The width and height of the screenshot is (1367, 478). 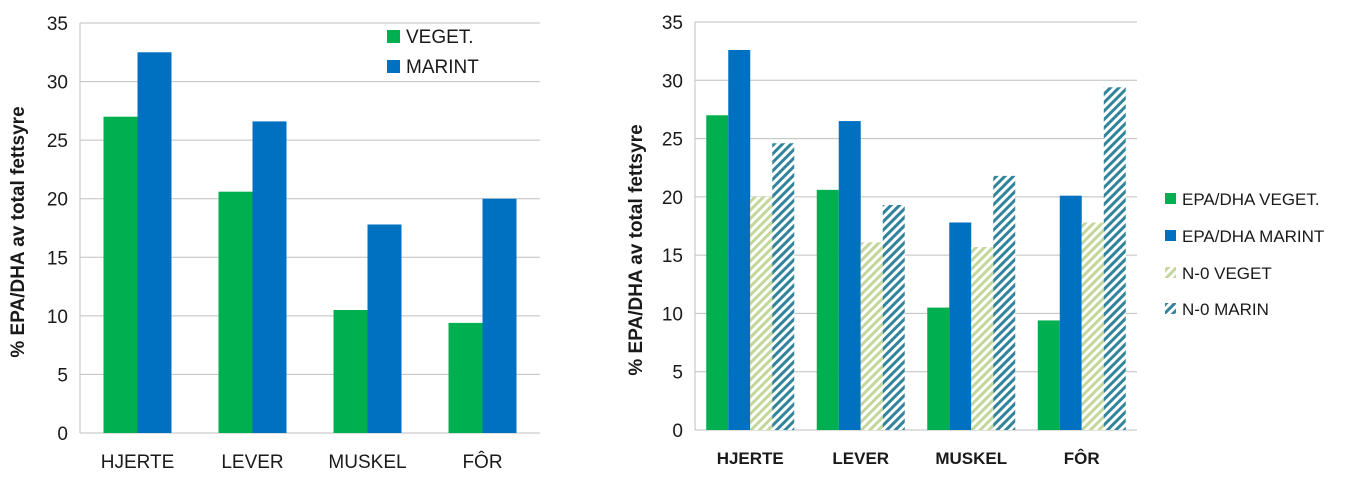 I want to click on bar-n-0-marin-lever, so click(x=893, y=317).